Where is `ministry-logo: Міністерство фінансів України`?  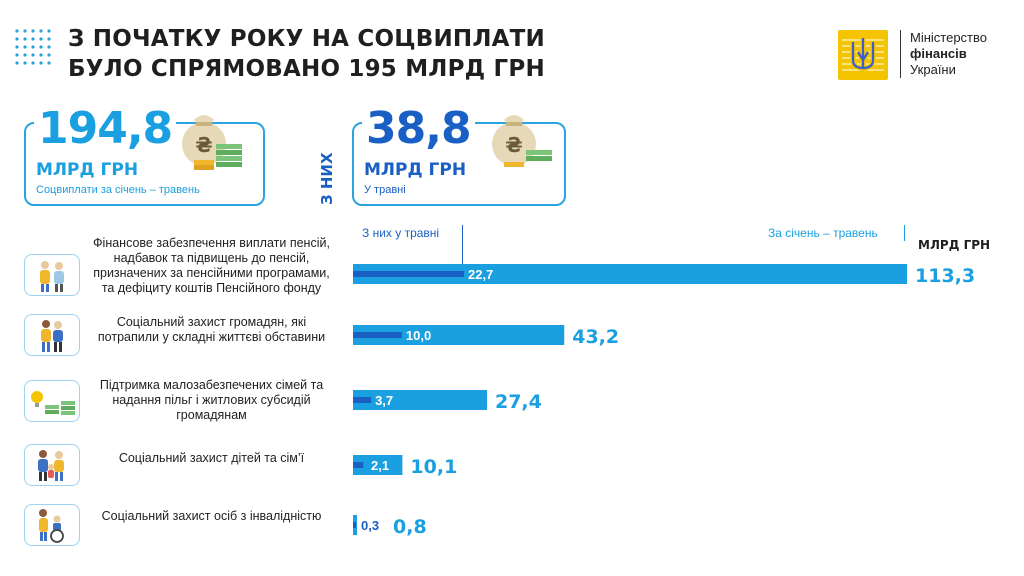
ministry-logo: Міністерство фінансів України is located at coordinates (923, 54).